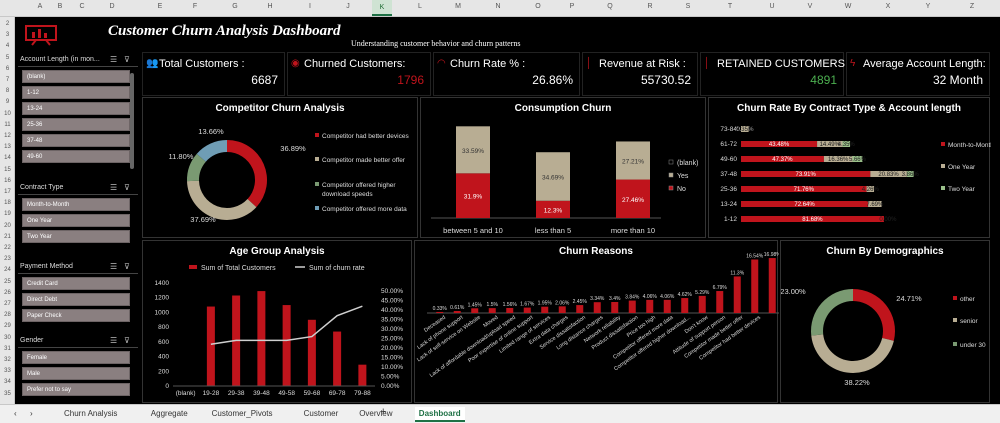  I want to click on column-header-p: P, so click(572, 6).